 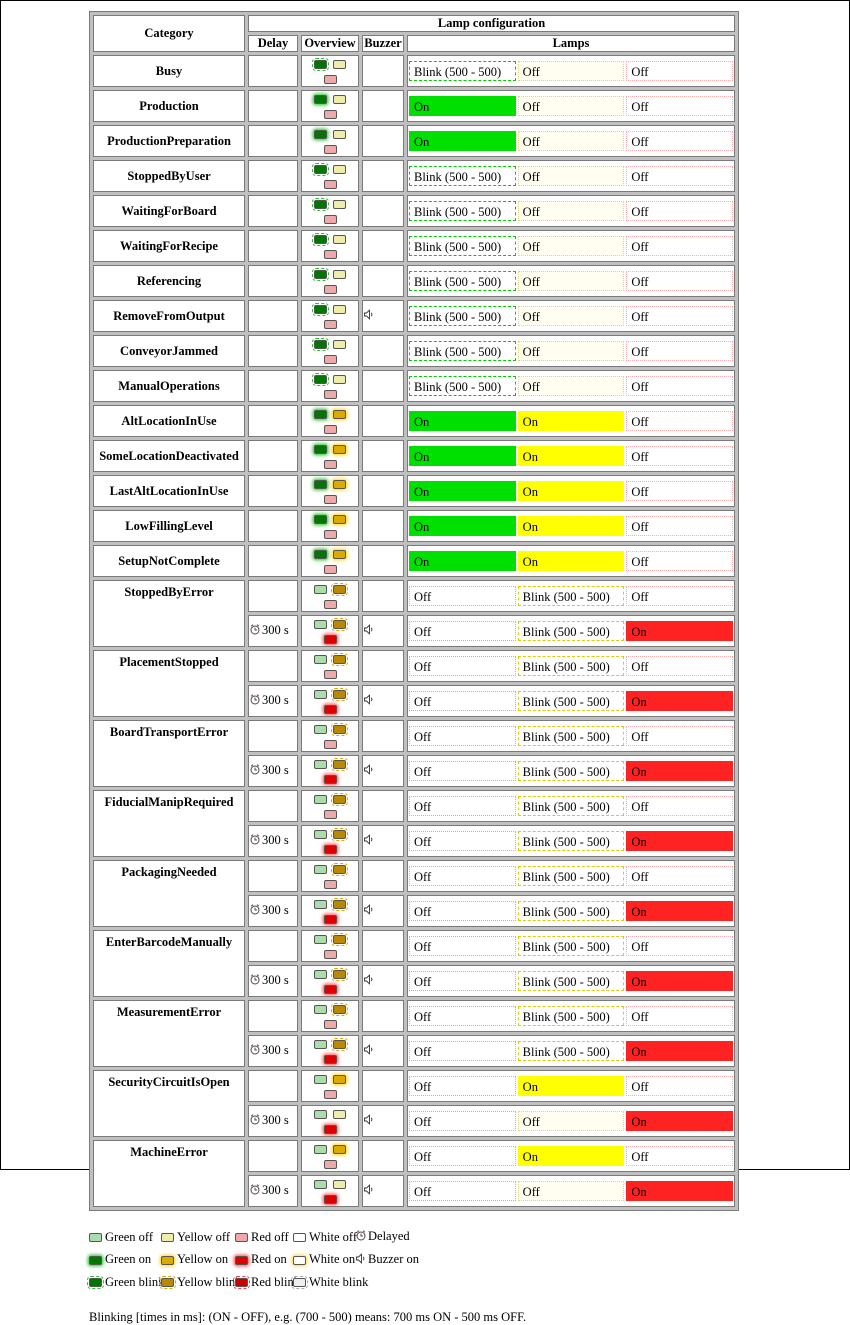 I want to click on lamps-cell: Off Blink (500 - 500) On, so click(x=571, y=911).